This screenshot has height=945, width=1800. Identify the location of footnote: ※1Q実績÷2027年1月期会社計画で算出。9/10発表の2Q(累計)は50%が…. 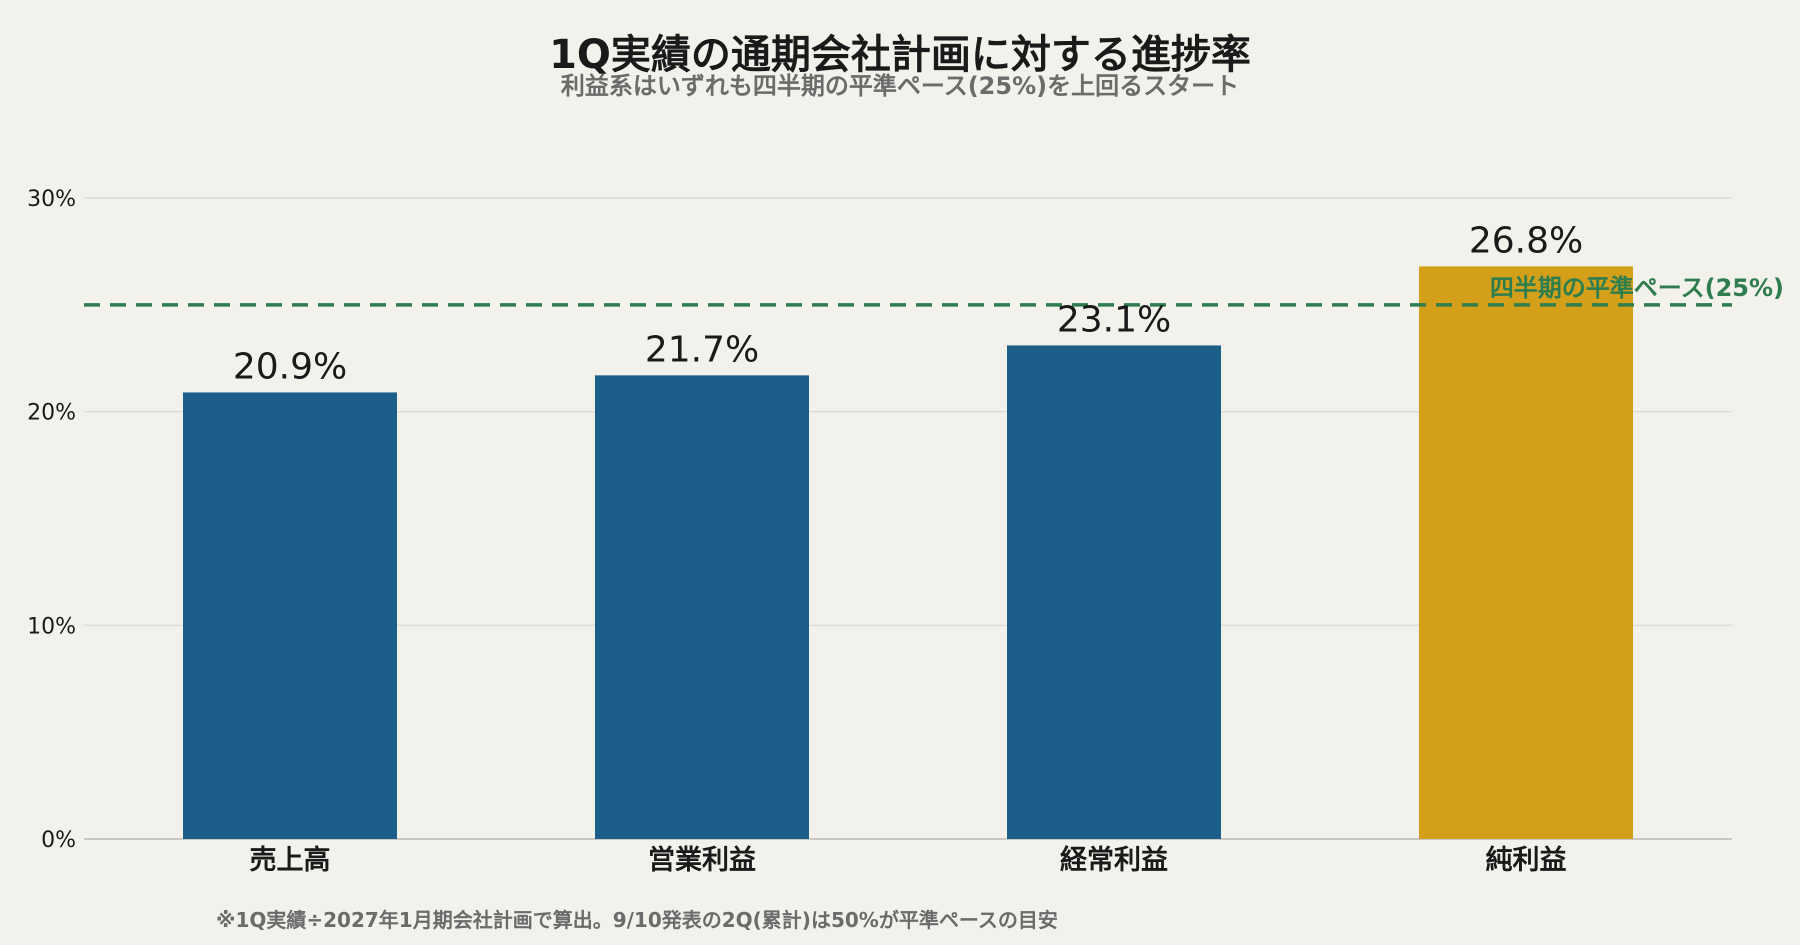
(637, 920).